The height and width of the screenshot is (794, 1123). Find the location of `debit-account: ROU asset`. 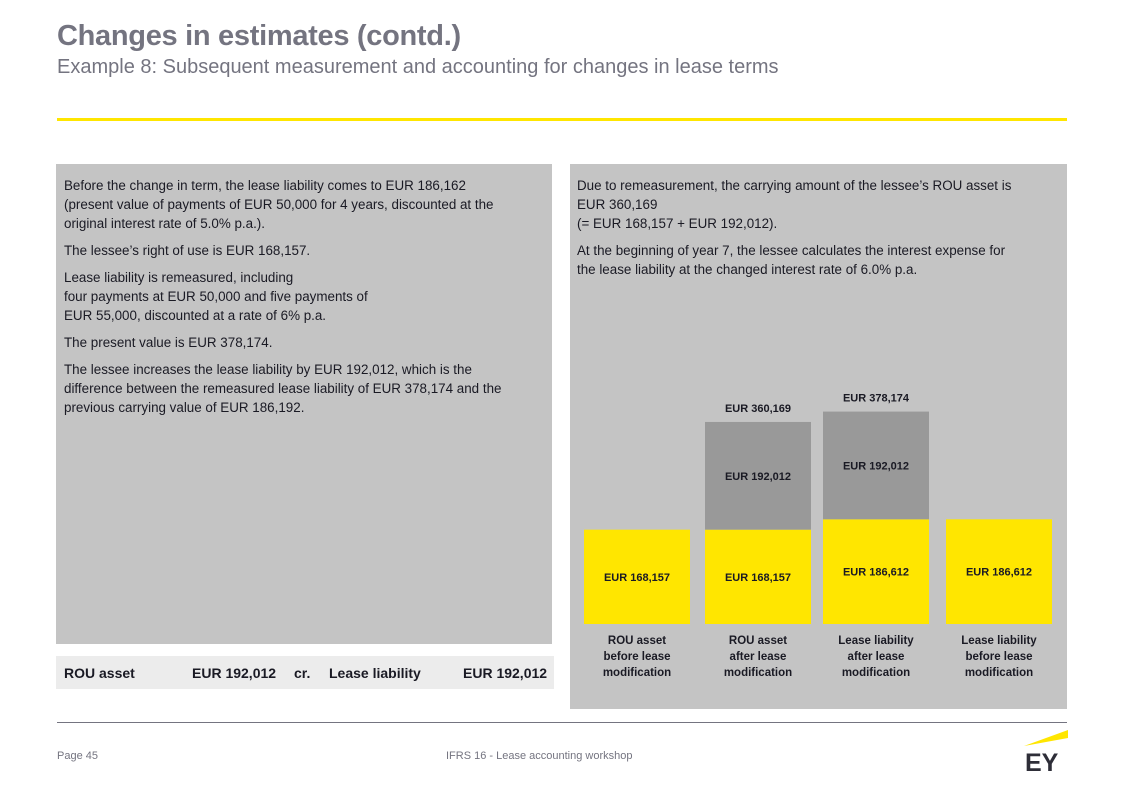

debit-account: ROU asset is located at coordinates (99, 673).